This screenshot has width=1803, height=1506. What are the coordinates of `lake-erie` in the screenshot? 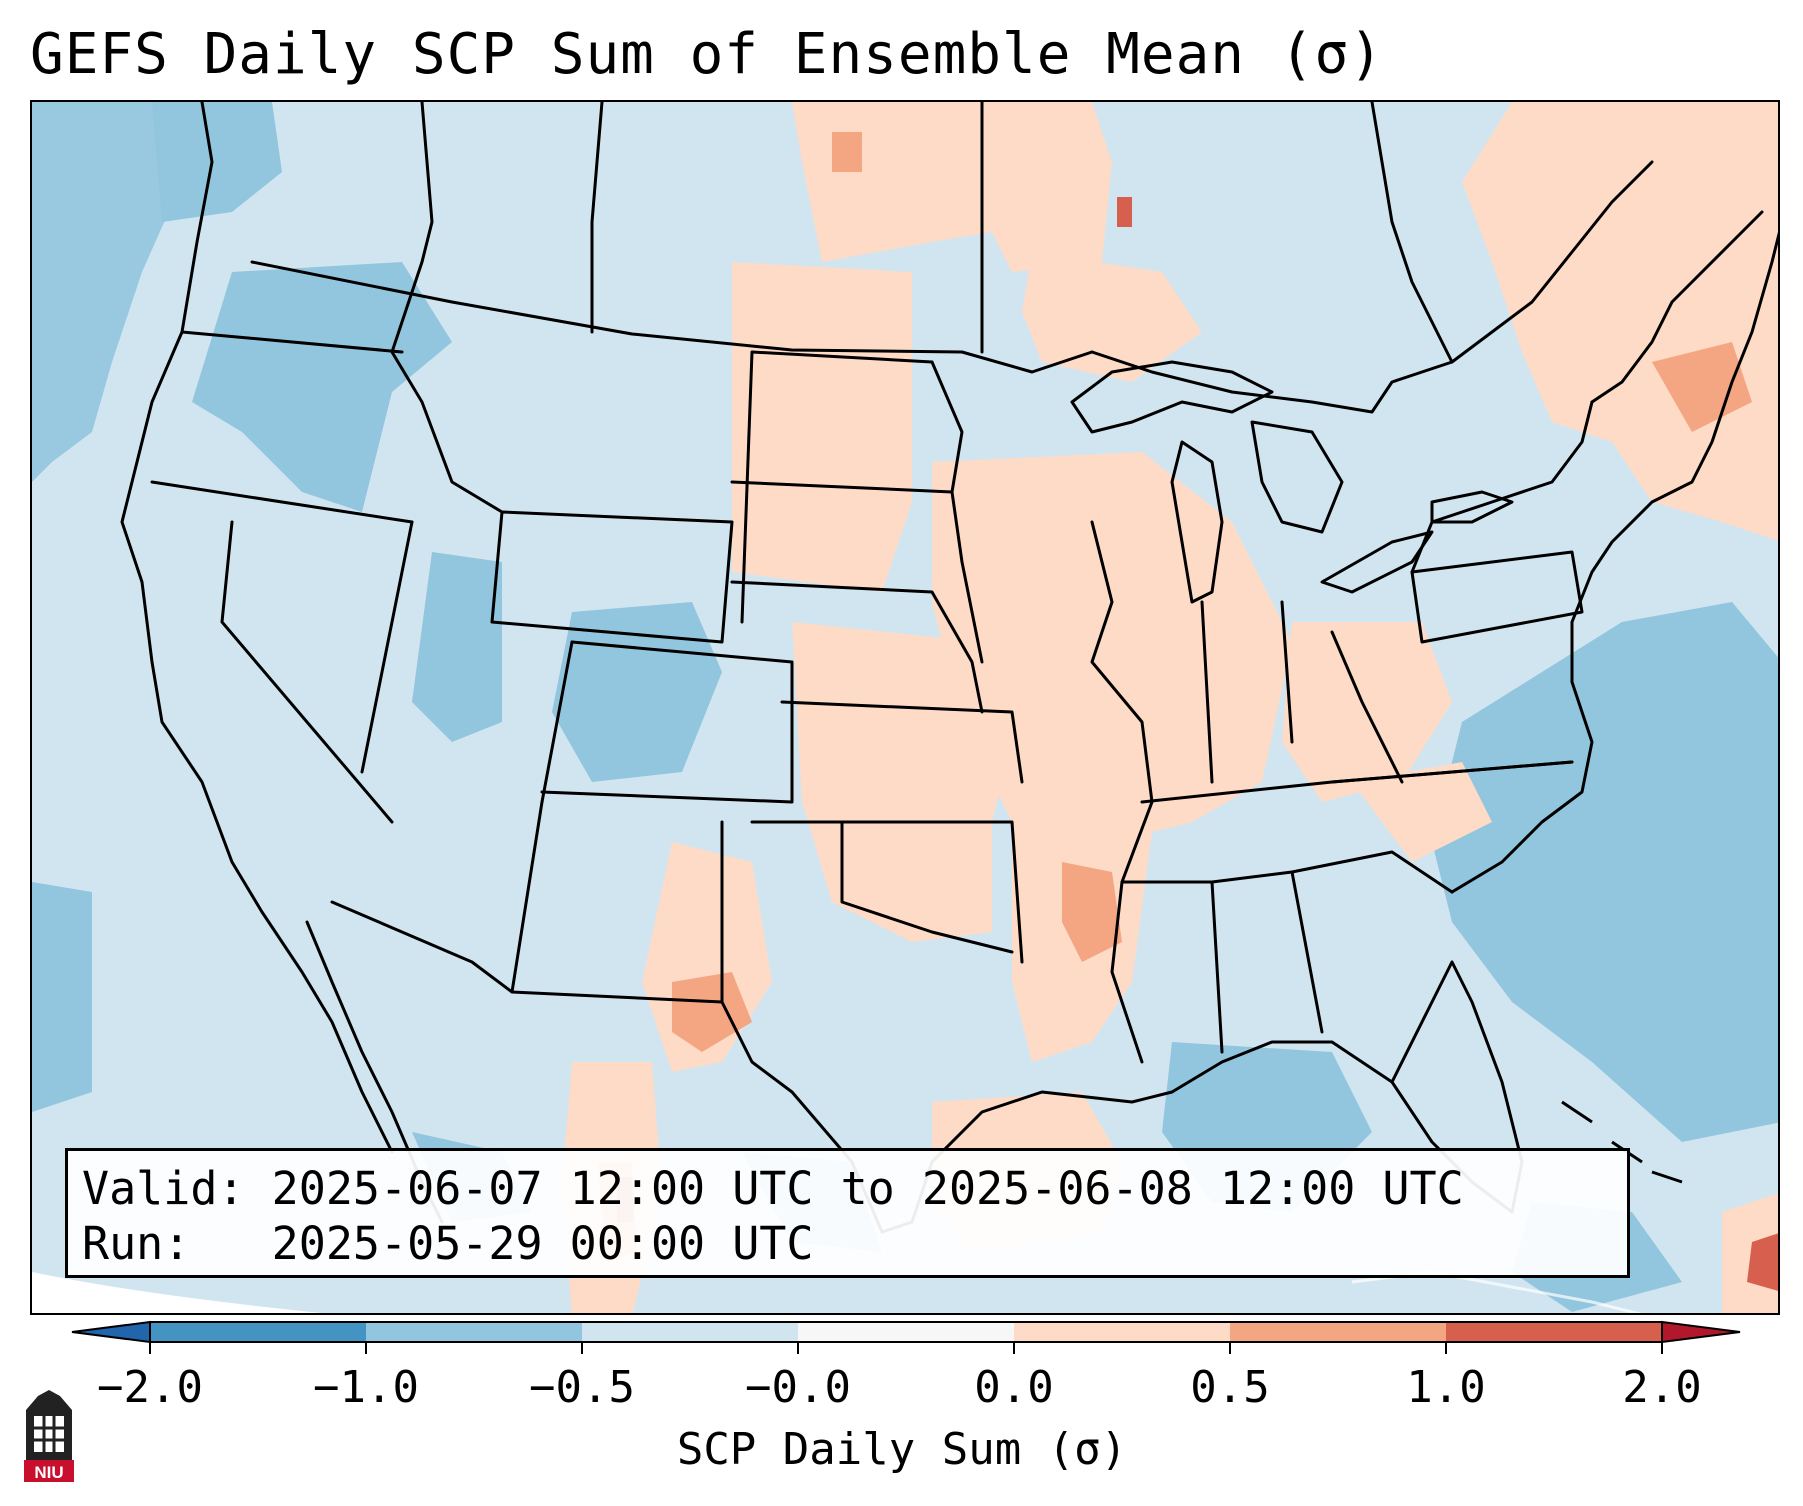 It's located at (1377, 562).